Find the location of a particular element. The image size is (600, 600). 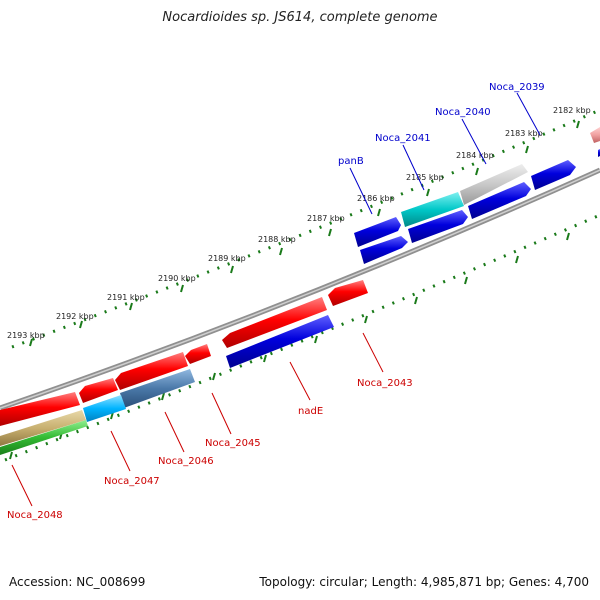

gene-label-noca-2045: Noca_2045 is located at coordinates (233, 443).